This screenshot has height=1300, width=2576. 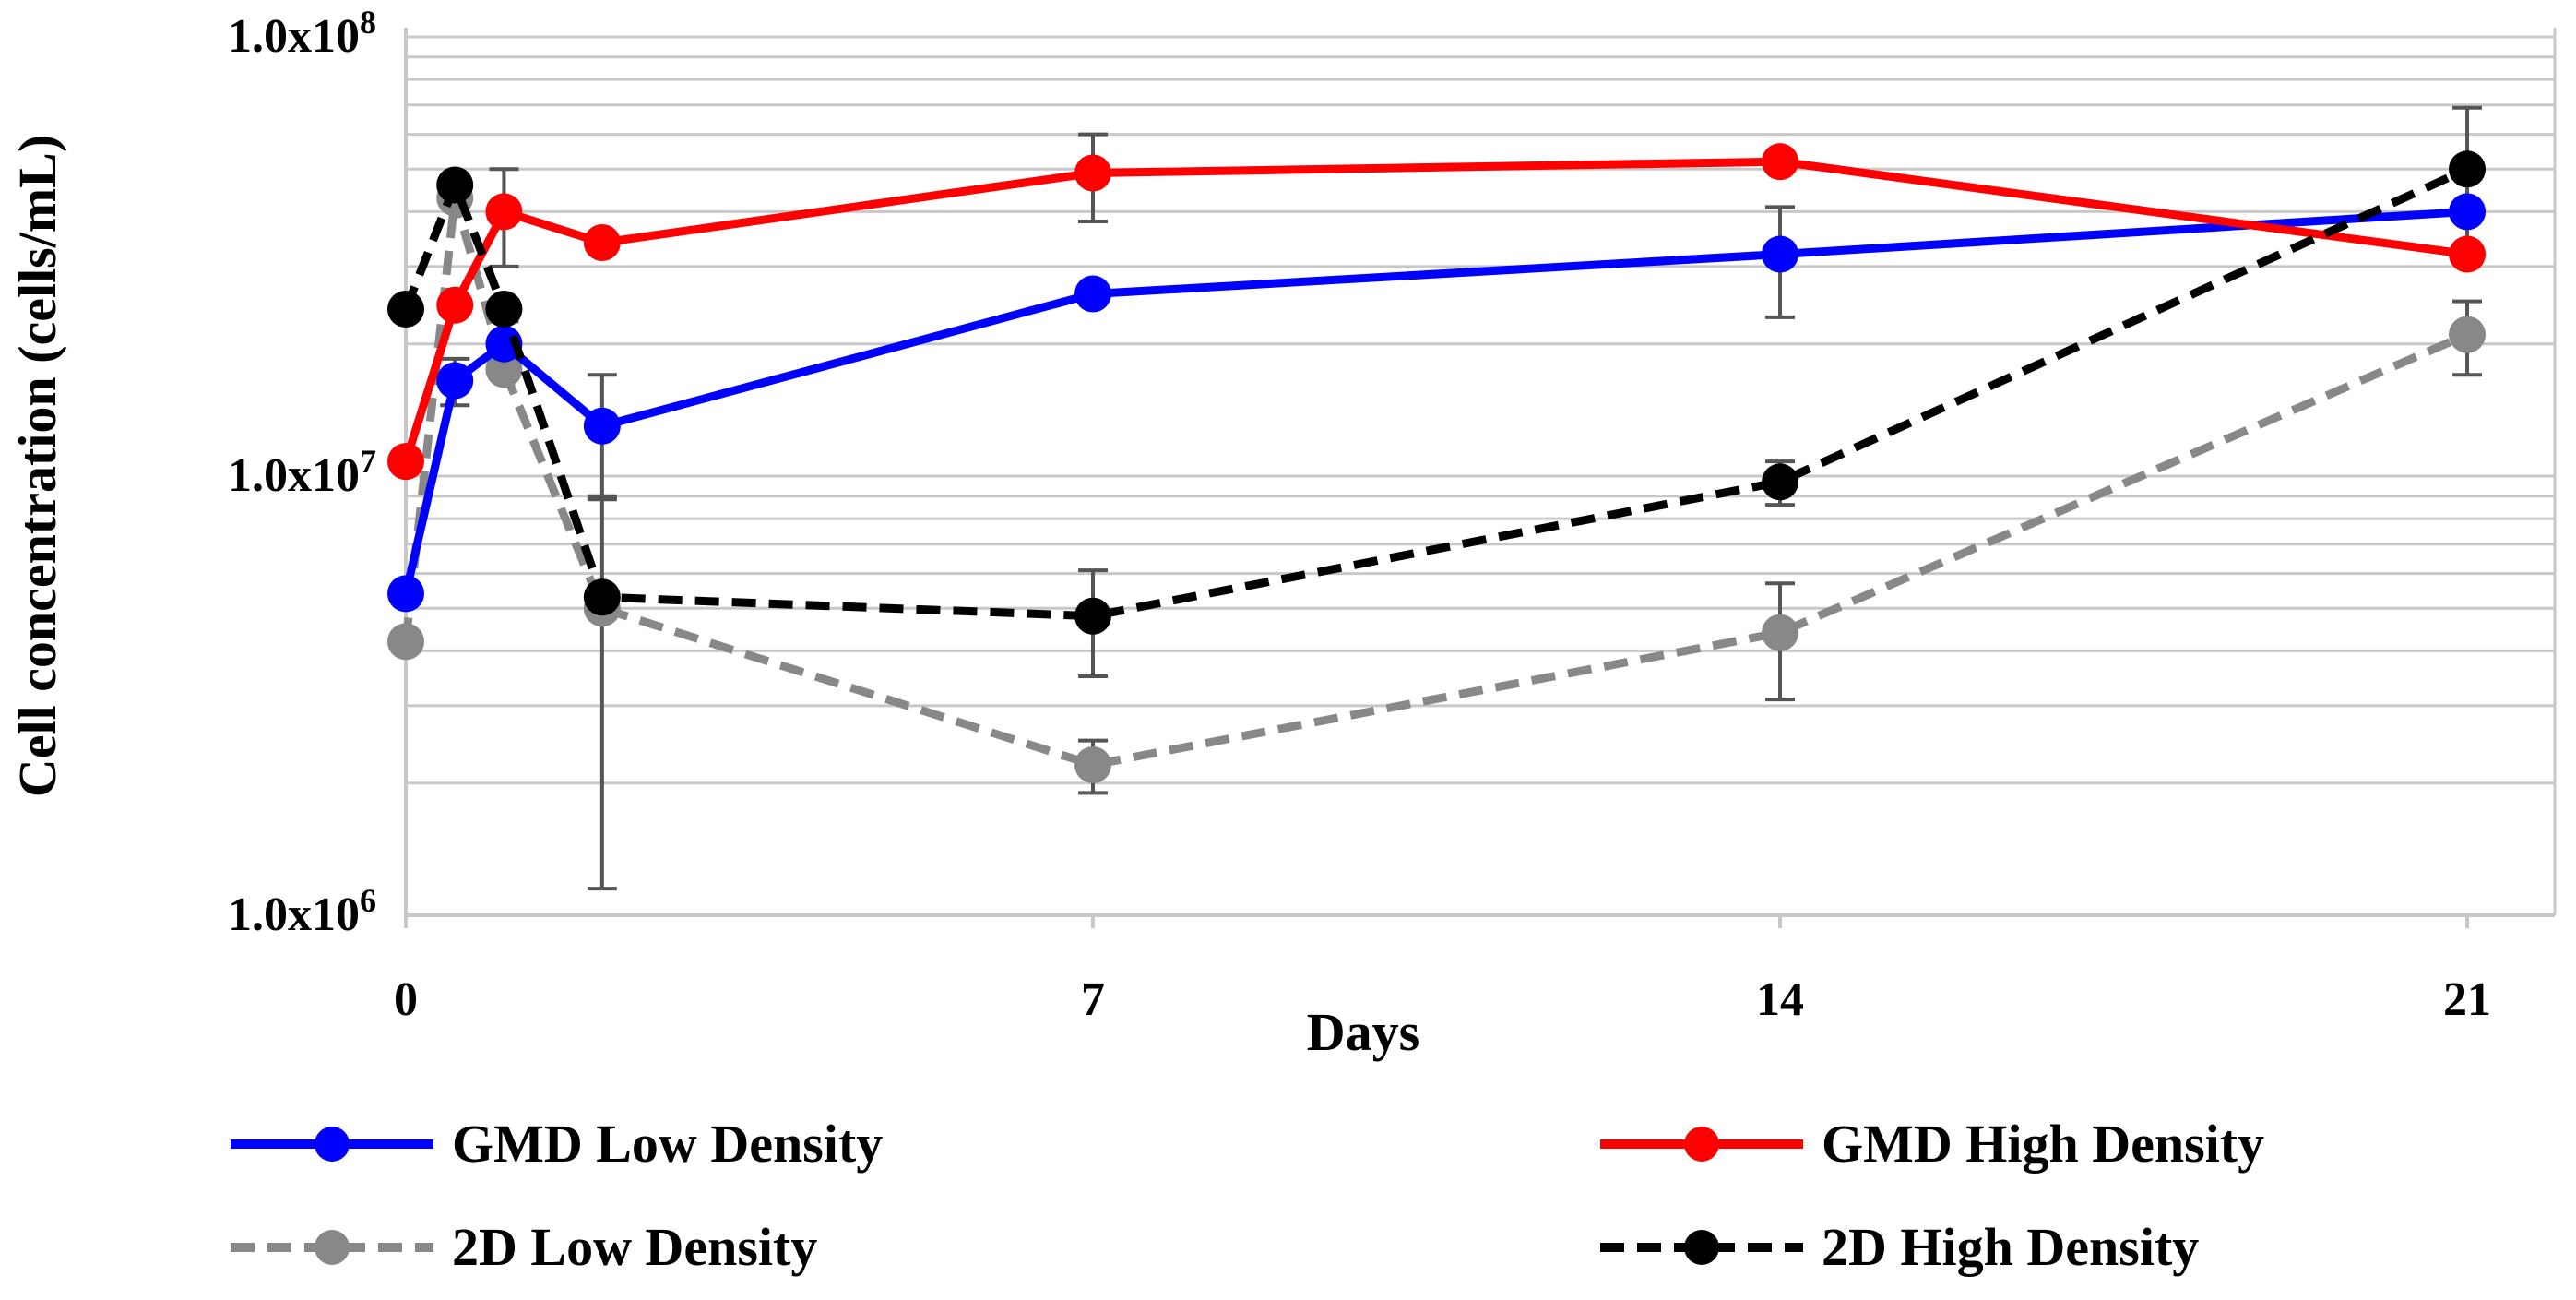 I want to click on legend-item-2d-high: 2D High Density, so click(x=1900, y=1247).